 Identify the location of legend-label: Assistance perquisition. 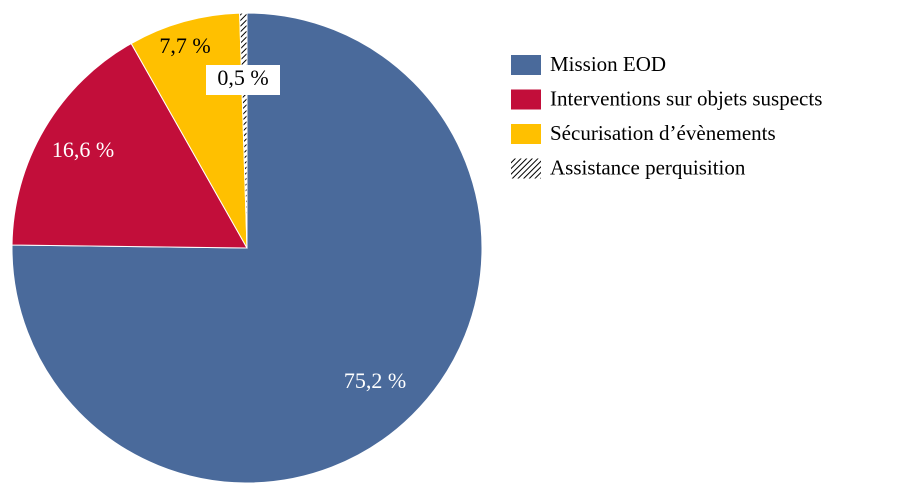
(648, 167).